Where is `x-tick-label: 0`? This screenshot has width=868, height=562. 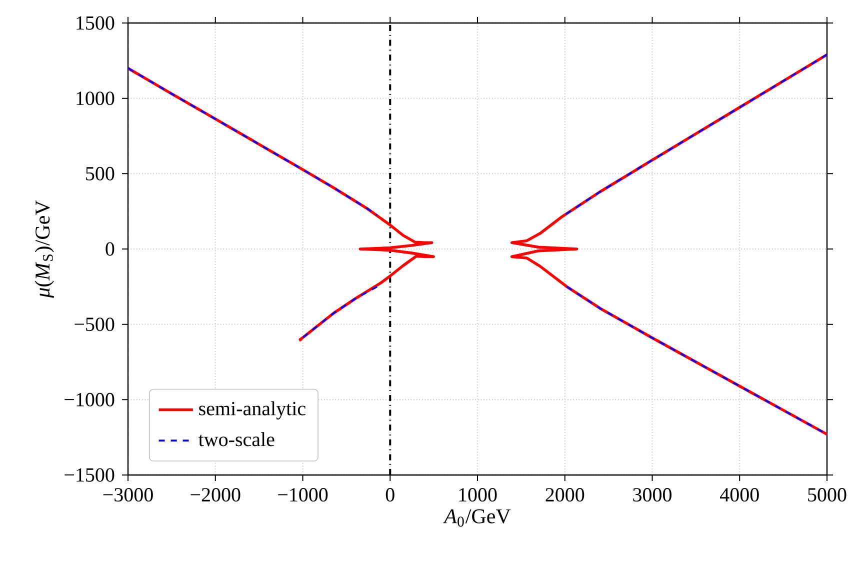 x-tick-label: 0 is located at coordinates (390, 495).